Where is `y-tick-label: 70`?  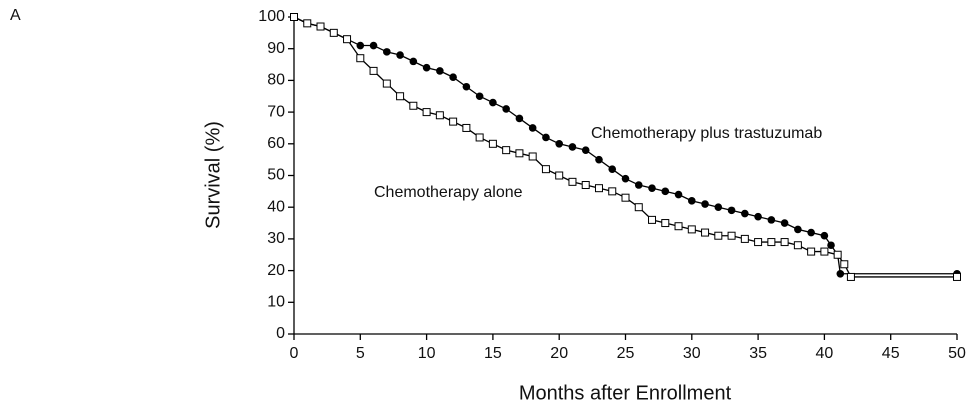
y-tick-label: 70 is located at coordinates (276, 111).